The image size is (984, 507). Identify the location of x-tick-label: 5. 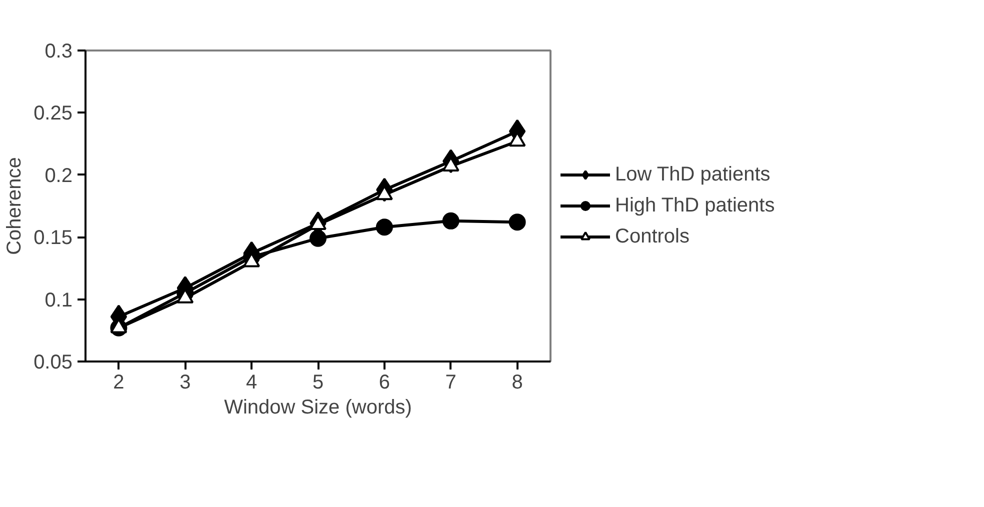
(318, 383).